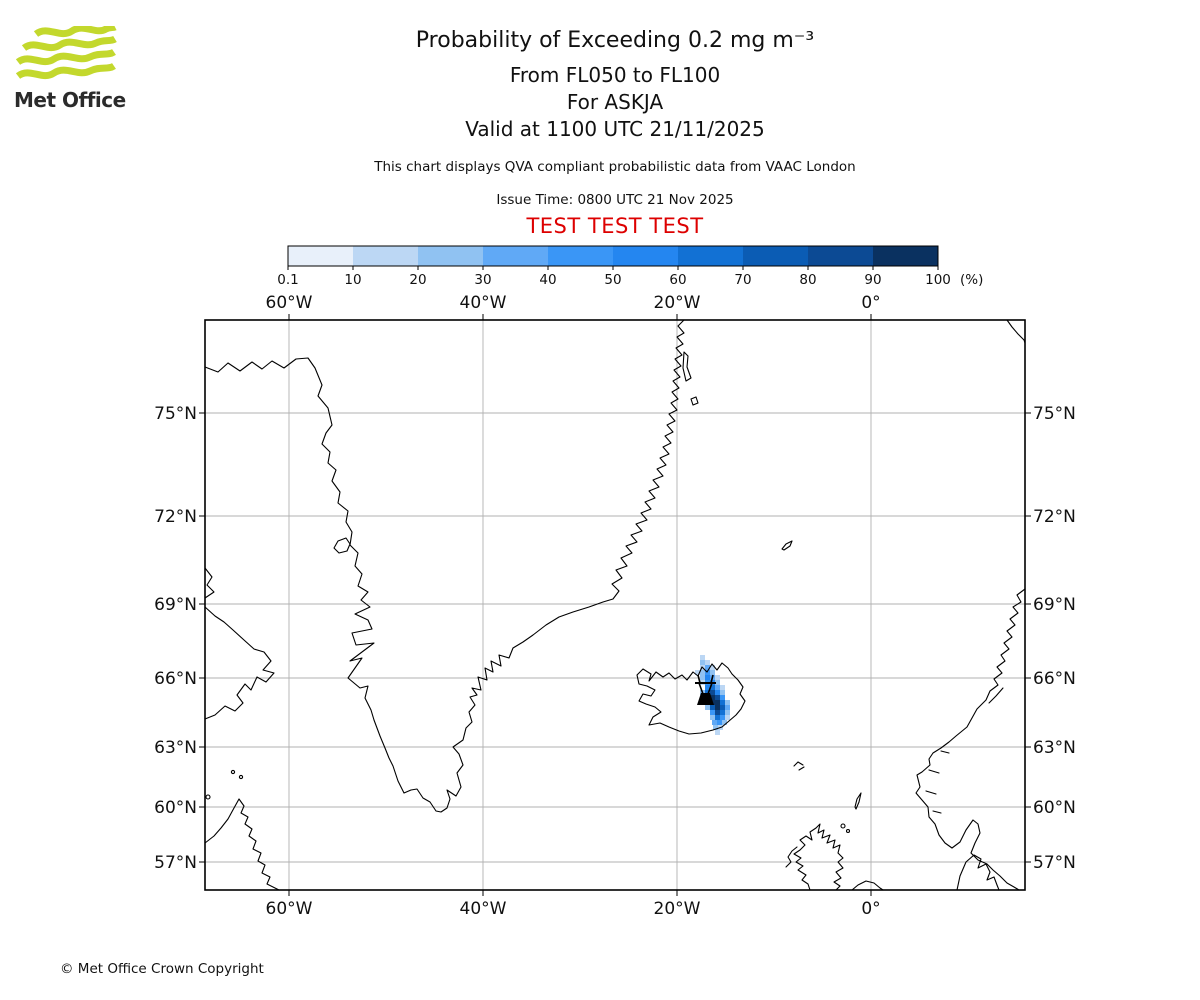  Describe the element at coordinates (970, 739) in the screenshot. I see `coast-norway` at that location.